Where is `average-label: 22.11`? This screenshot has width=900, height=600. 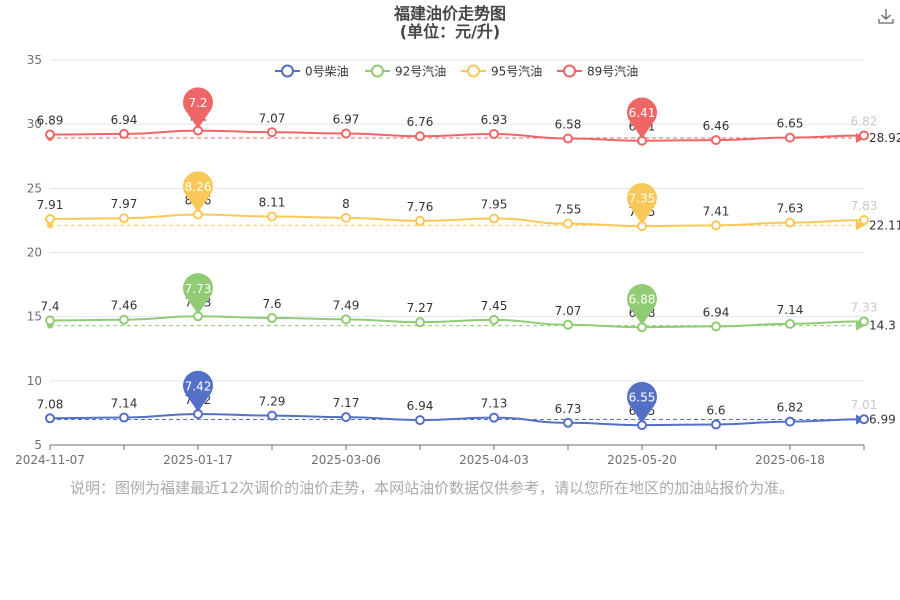
average-label: 22.11 is located at coordinates (884, 225).